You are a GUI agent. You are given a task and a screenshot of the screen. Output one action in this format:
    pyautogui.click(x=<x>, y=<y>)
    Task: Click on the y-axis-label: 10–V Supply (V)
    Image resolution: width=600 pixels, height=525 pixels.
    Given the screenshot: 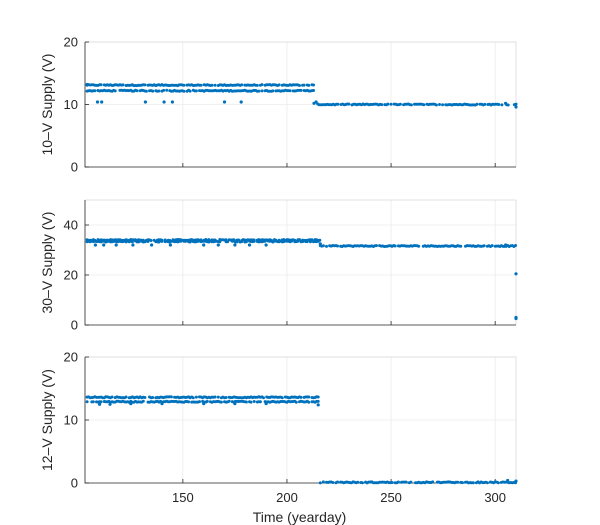 What is the action you would take?
    pyautogui.click(x=47, y=105)
    